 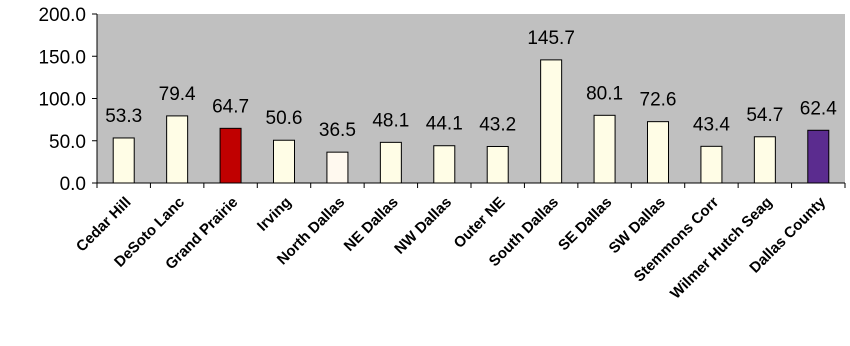 What do you see at coordinates (423, 226) in the screenshot?
I see `x-category-label: NW Dallas` at bounding box center [423, 226].